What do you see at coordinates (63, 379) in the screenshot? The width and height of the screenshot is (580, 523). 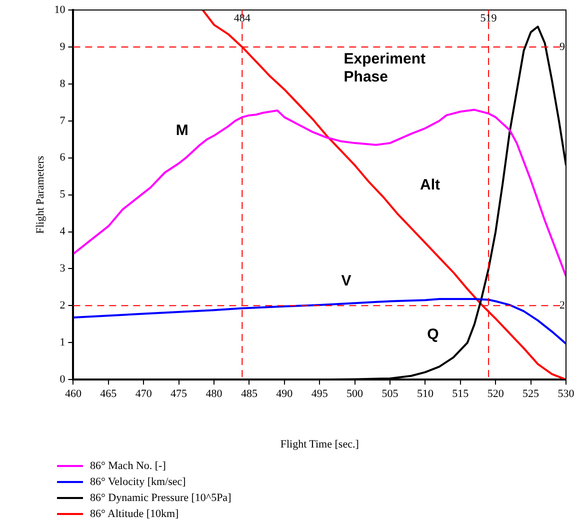 I see `y-tick-label: 0` at bounding box center [63, 379].